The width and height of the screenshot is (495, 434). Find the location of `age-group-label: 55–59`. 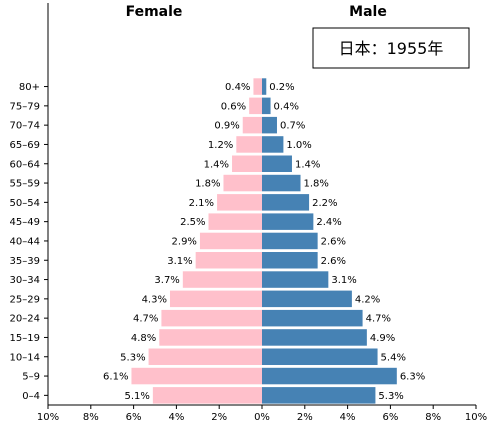

age-group-label: 55–59 is located at coordinates (25, 184).